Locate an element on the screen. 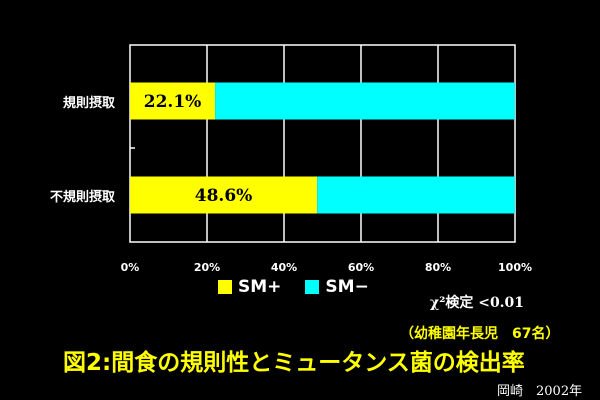  category-label-0: 規則摂取 is located at coordinates (88, 103).